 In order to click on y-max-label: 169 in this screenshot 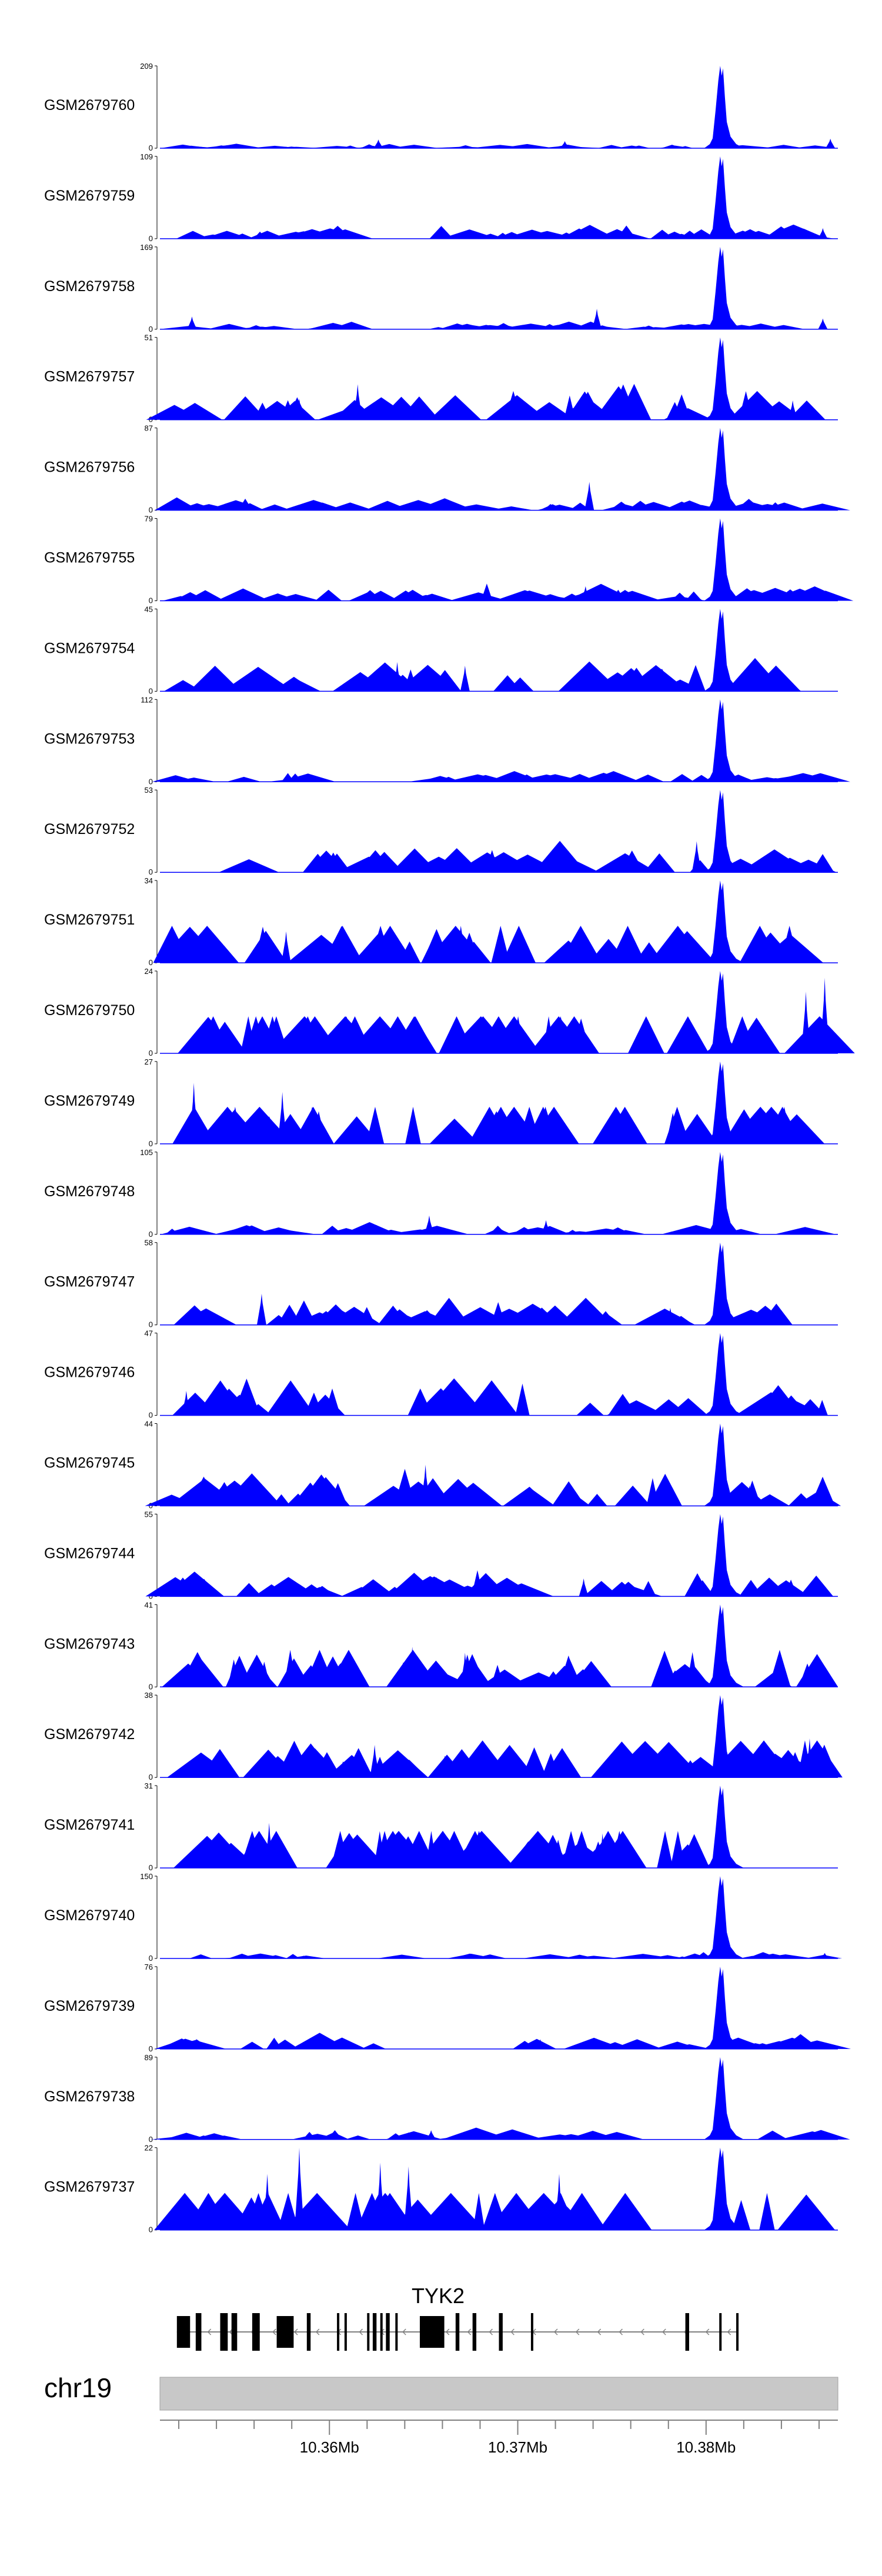, I will do `click(146, 247)`.